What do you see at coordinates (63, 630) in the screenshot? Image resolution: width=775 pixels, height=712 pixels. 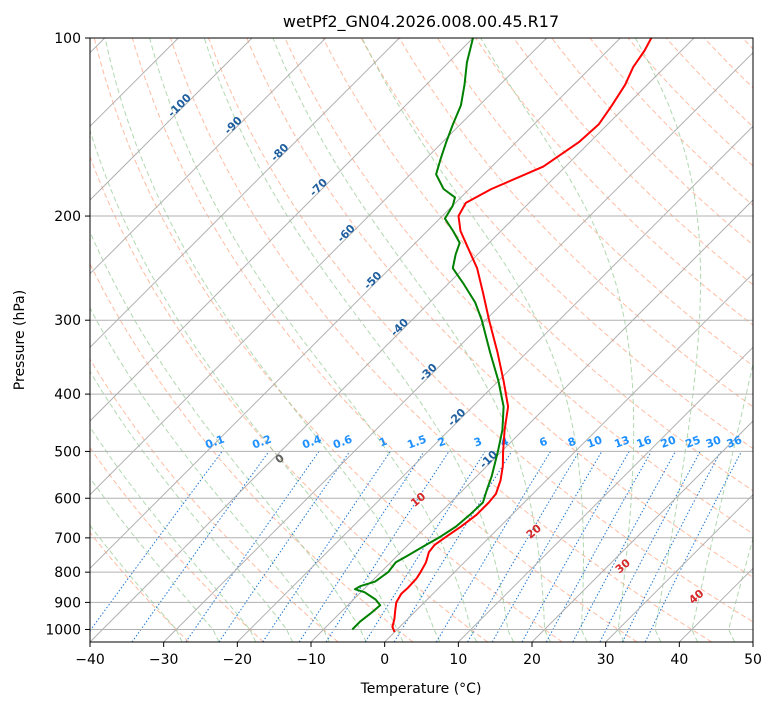 I see `y-tick-label: 1000` at bounding box center [63, 630].